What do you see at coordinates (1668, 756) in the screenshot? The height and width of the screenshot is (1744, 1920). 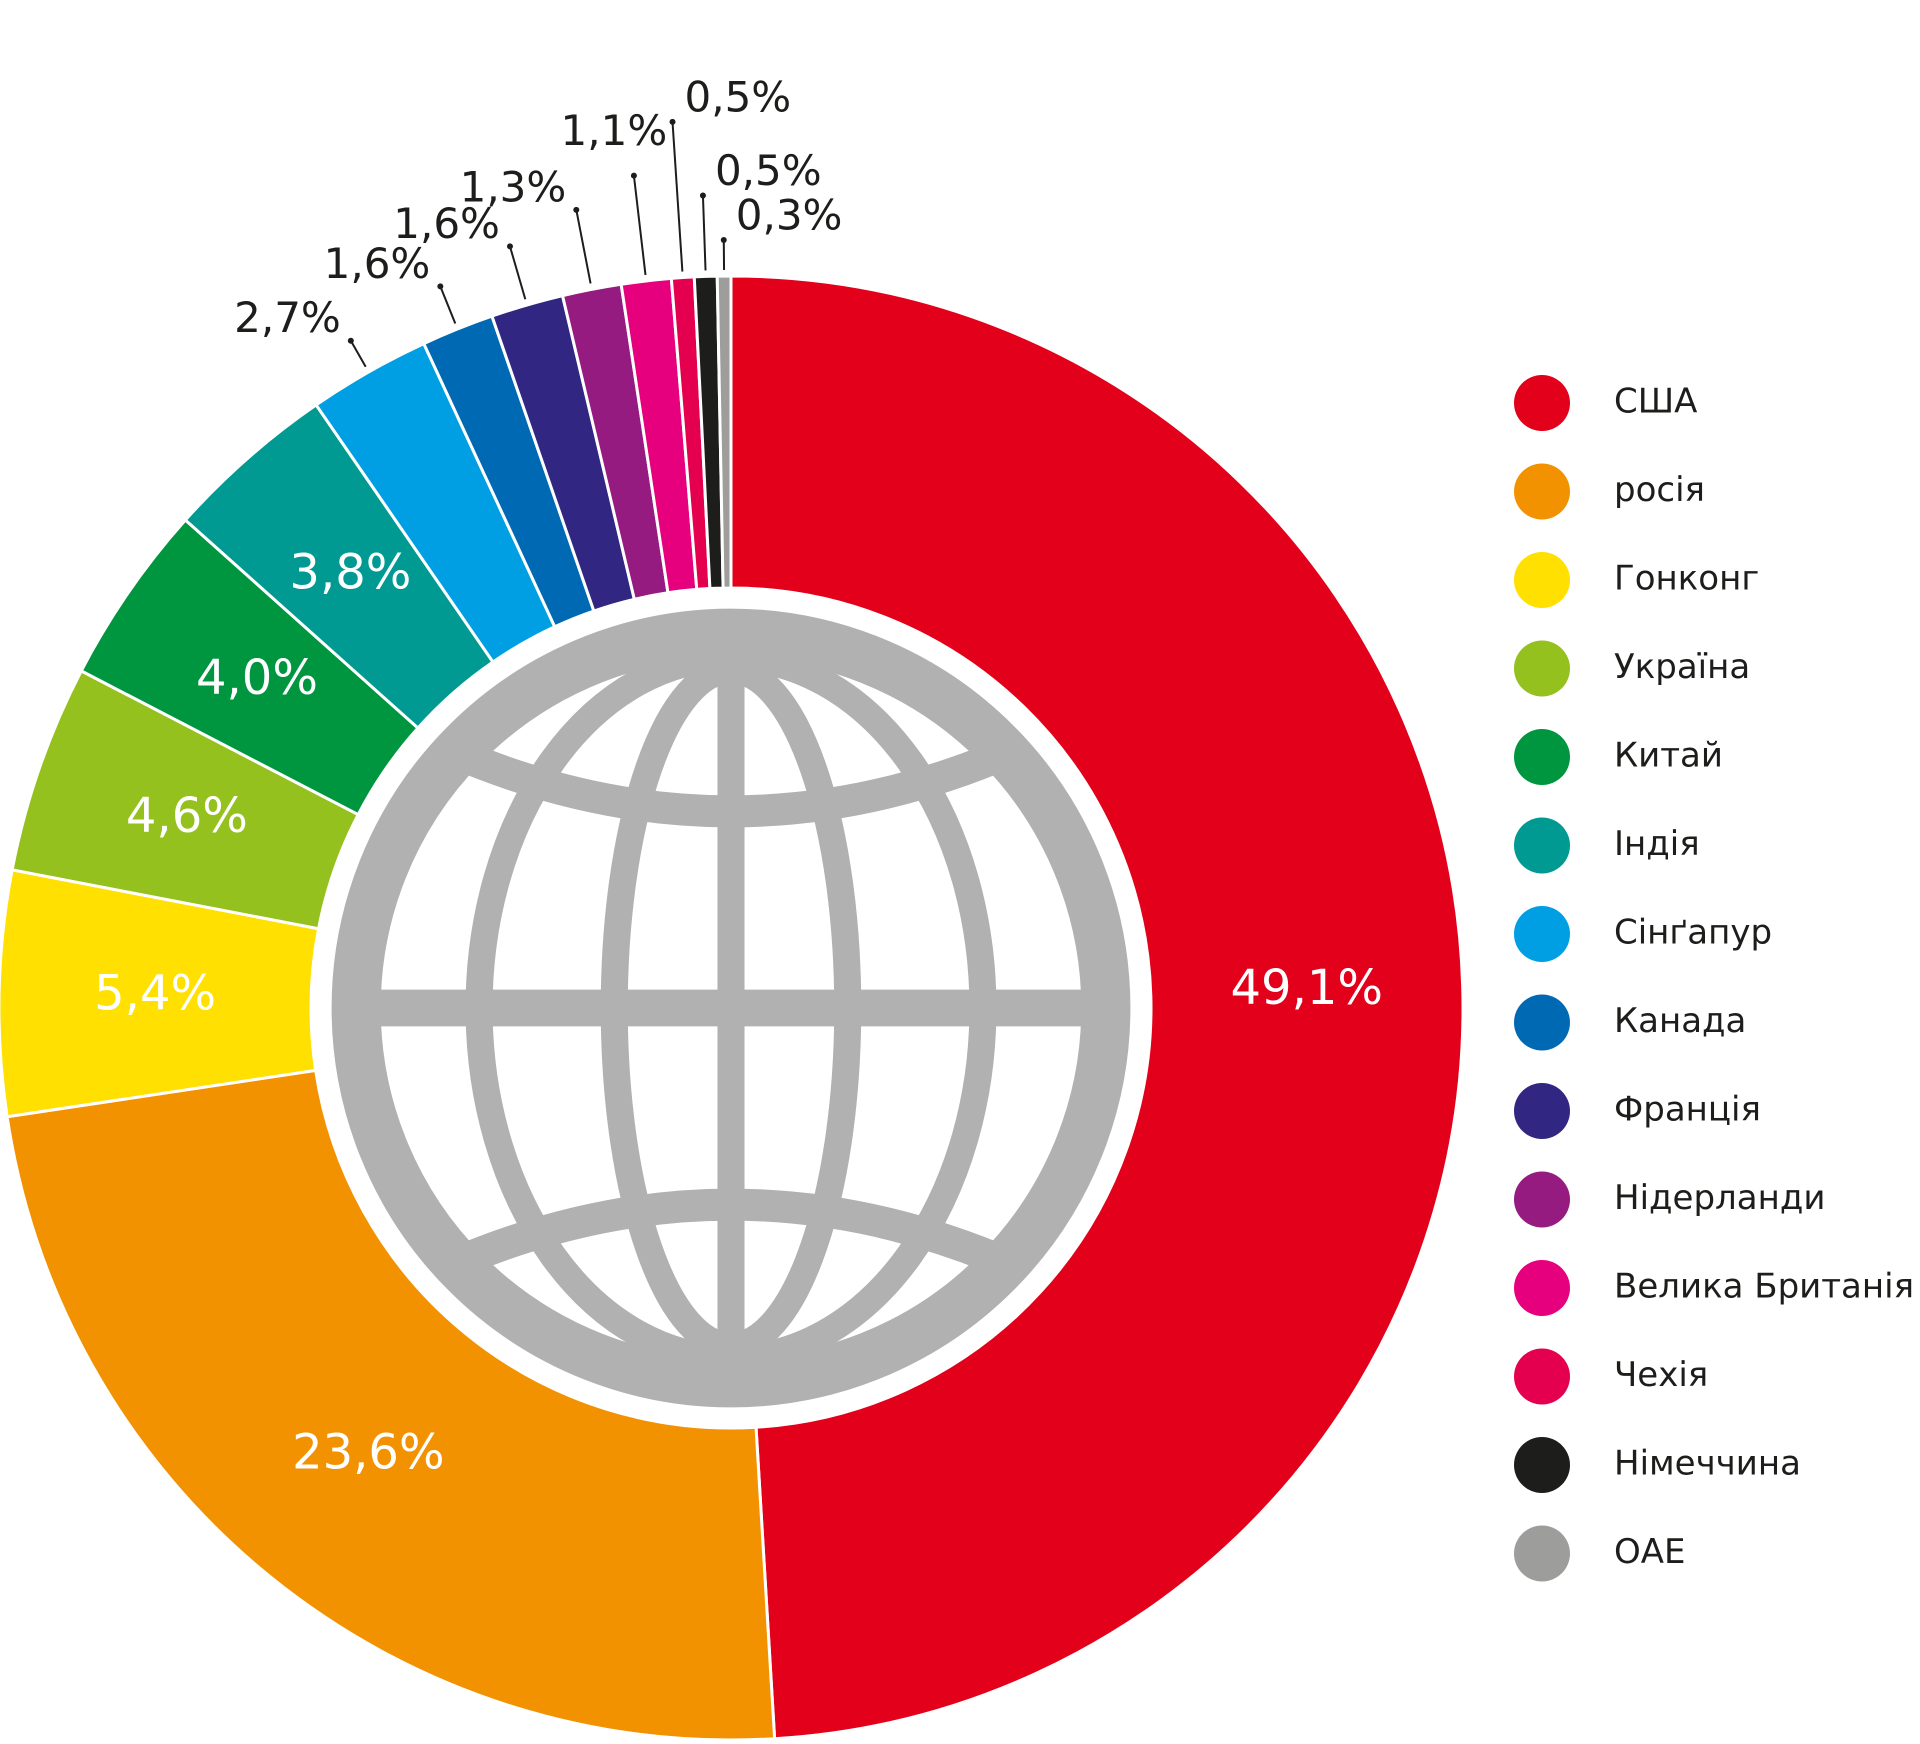 I see `legend-label: Китай` at bounding box center [1668, 756].